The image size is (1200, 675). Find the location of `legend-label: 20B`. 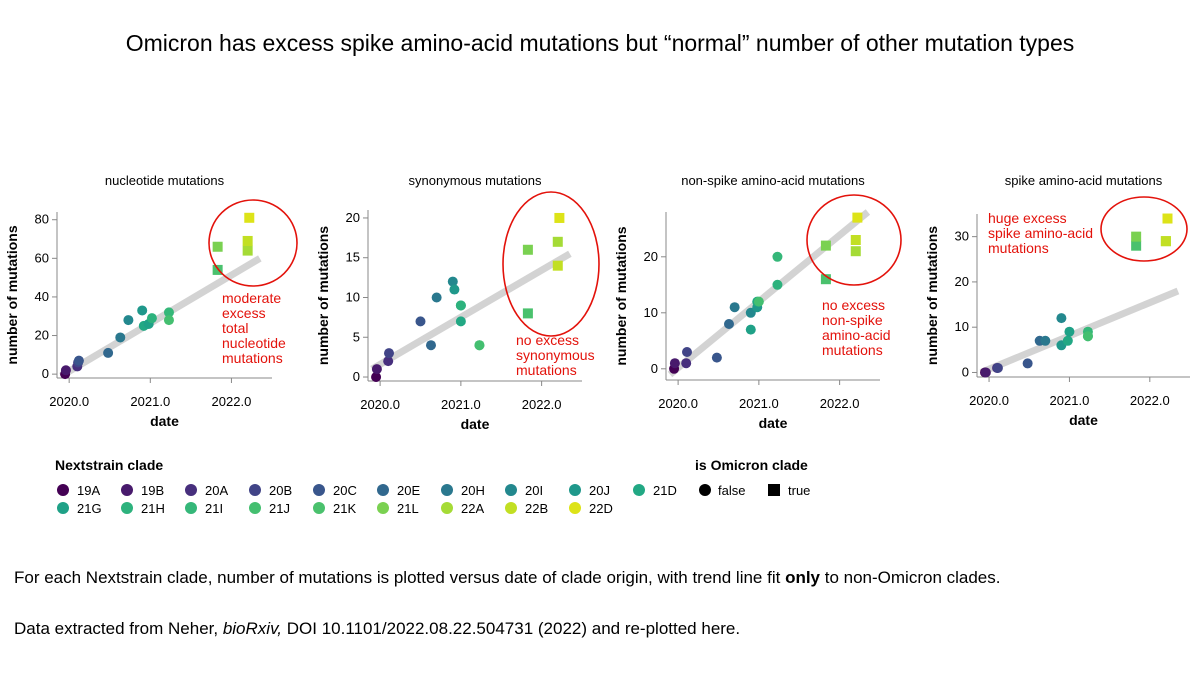

legend-label: 20B is located at coordinates (280, 490).